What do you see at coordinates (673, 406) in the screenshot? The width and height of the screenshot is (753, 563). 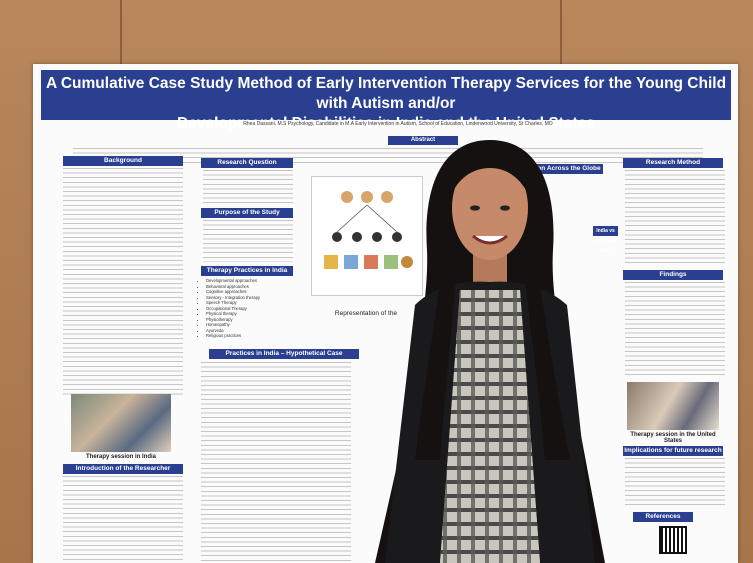 I see `photo-therapy-us` at bounding box center [673, 406].